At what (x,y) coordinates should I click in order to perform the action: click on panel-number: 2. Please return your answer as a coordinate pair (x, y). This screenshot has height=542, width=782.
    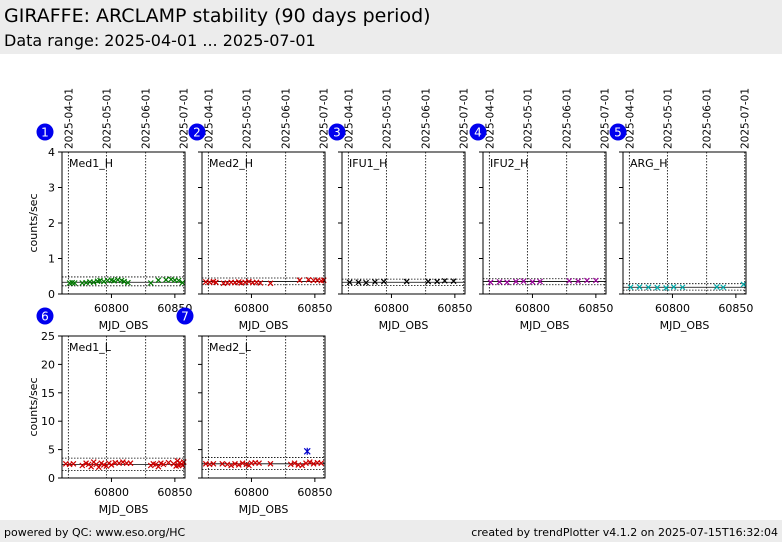
    Looking at the image, I should click on (197, 133).